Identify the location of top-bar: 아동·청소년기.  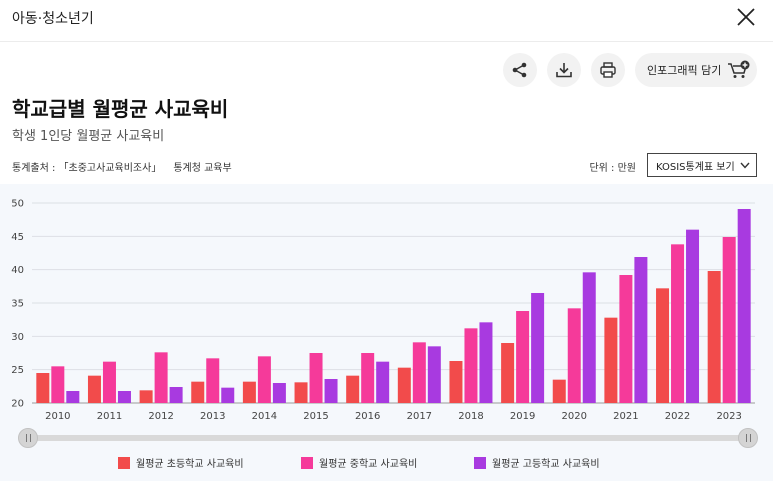
(386, 21).